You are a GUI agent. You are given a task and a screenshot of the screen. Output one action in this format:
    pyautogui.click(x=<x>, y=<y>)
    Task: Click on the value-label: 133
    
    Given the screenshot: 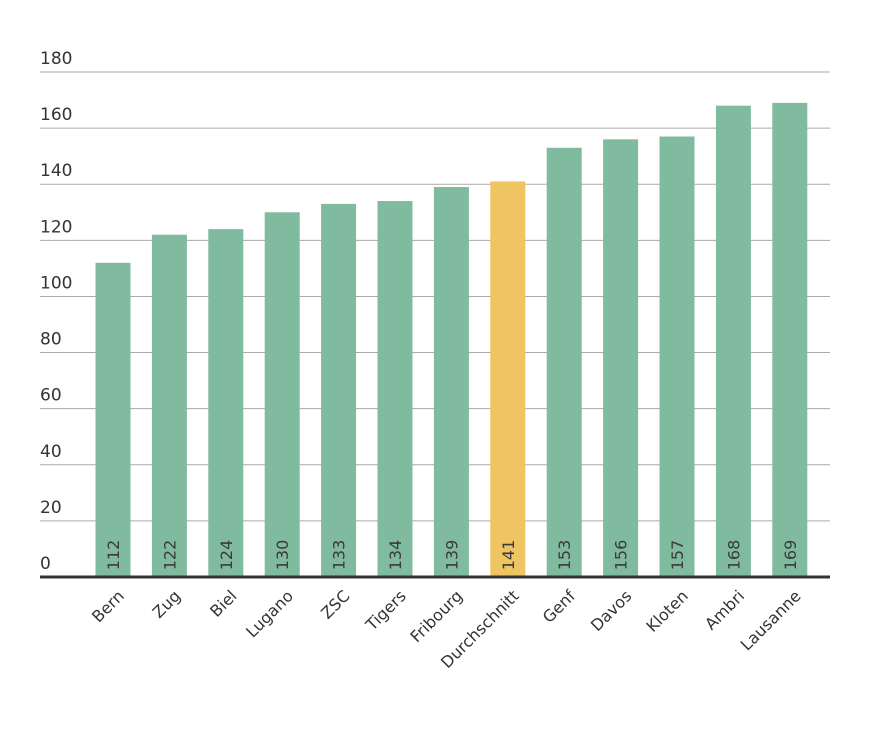 What is the action you would take?
    pyautogui.click(x=339, y=555)
    